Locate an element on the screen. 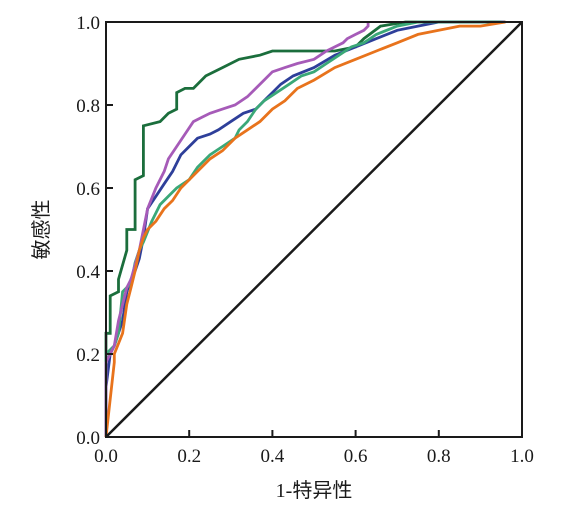  y-tick-label: 0.6 is located at coordinates (88, 189).